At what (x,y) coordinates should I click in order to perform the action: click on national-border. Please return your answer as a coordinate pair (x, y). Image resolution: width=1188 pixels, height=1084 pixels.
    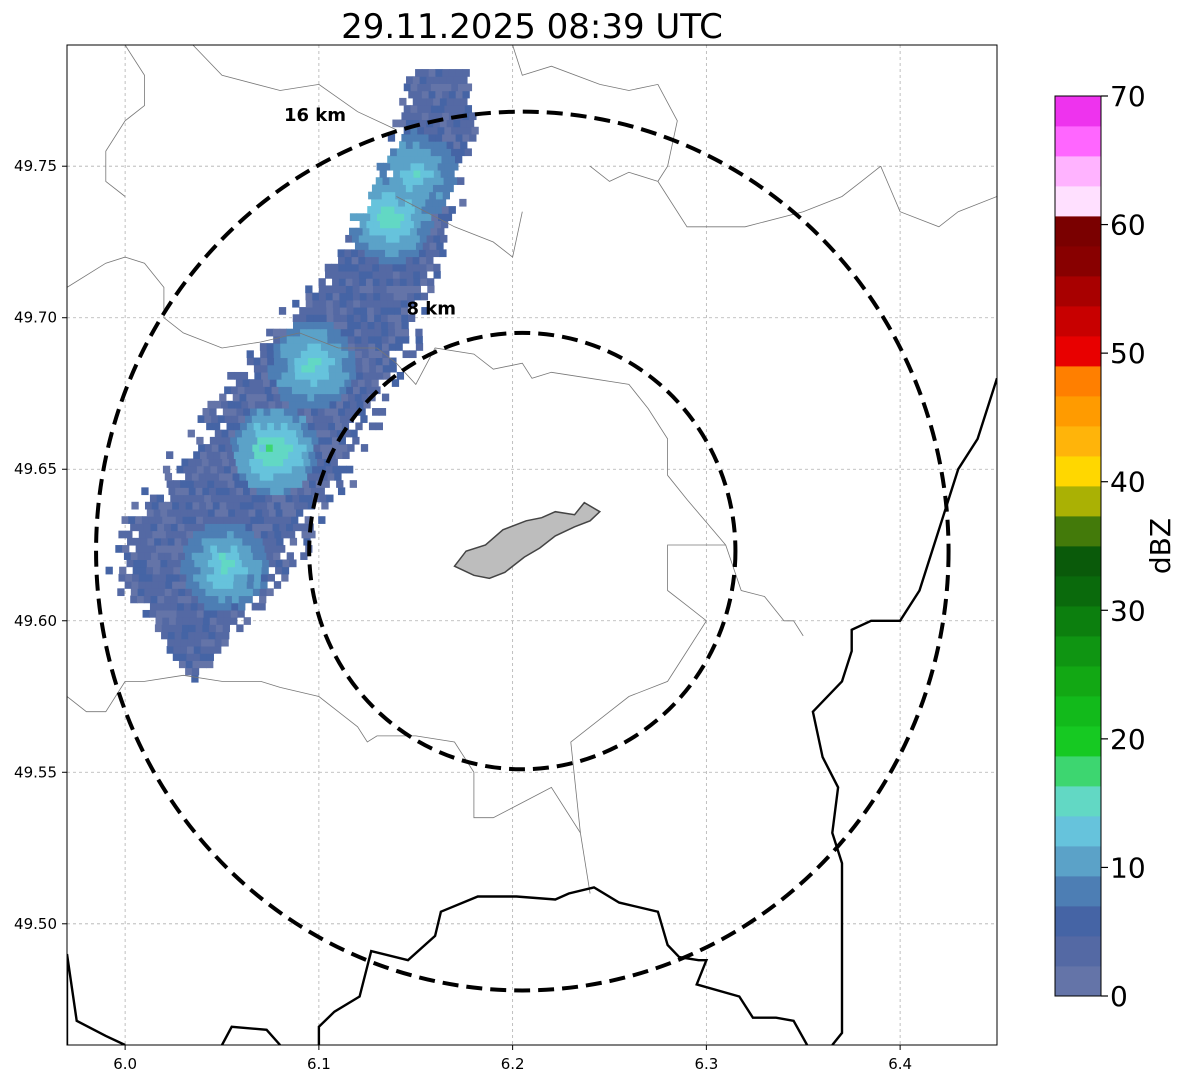
    Looking at the image, I should click on (96, 999).